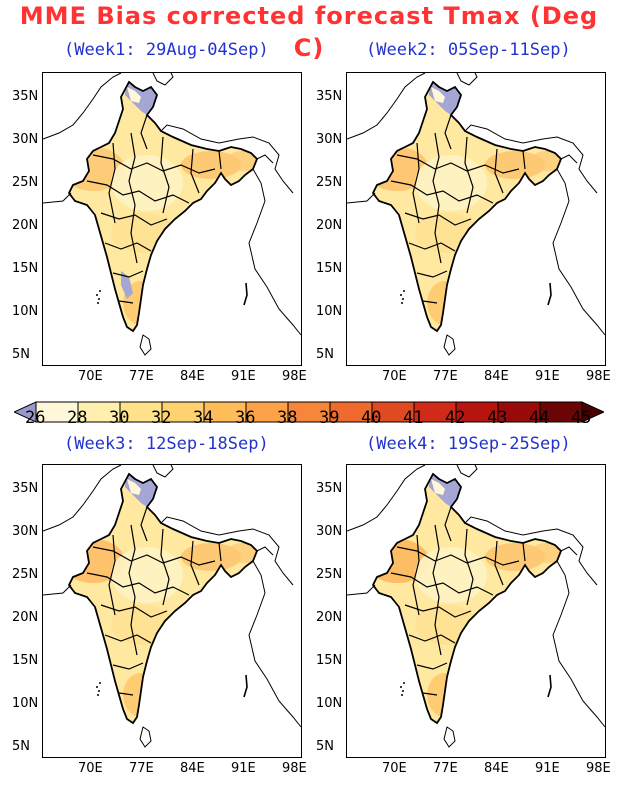 The height and width of the screenshot is (800, 618). What do you see at coordinates (134, 487) in the screenshot?
I see `pale-region-ladakh` at bounding box center [134, 487].